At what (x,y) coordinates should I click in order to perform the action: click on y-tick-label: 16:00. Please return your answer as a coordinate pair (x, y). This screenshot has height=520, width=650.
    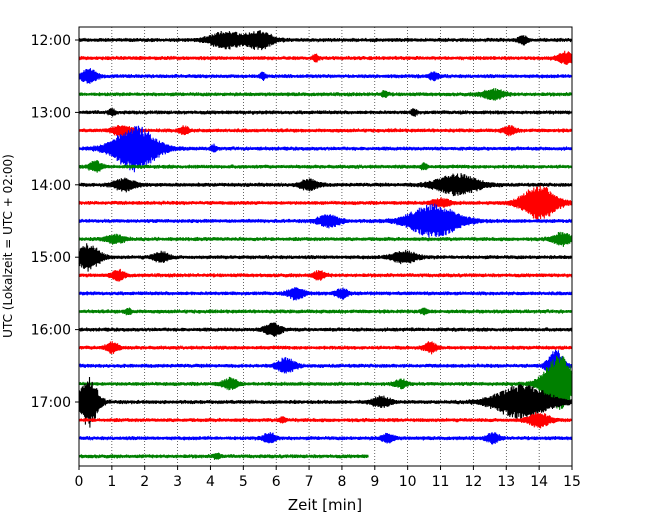
    Looking at the image, I should click on (51, 331).